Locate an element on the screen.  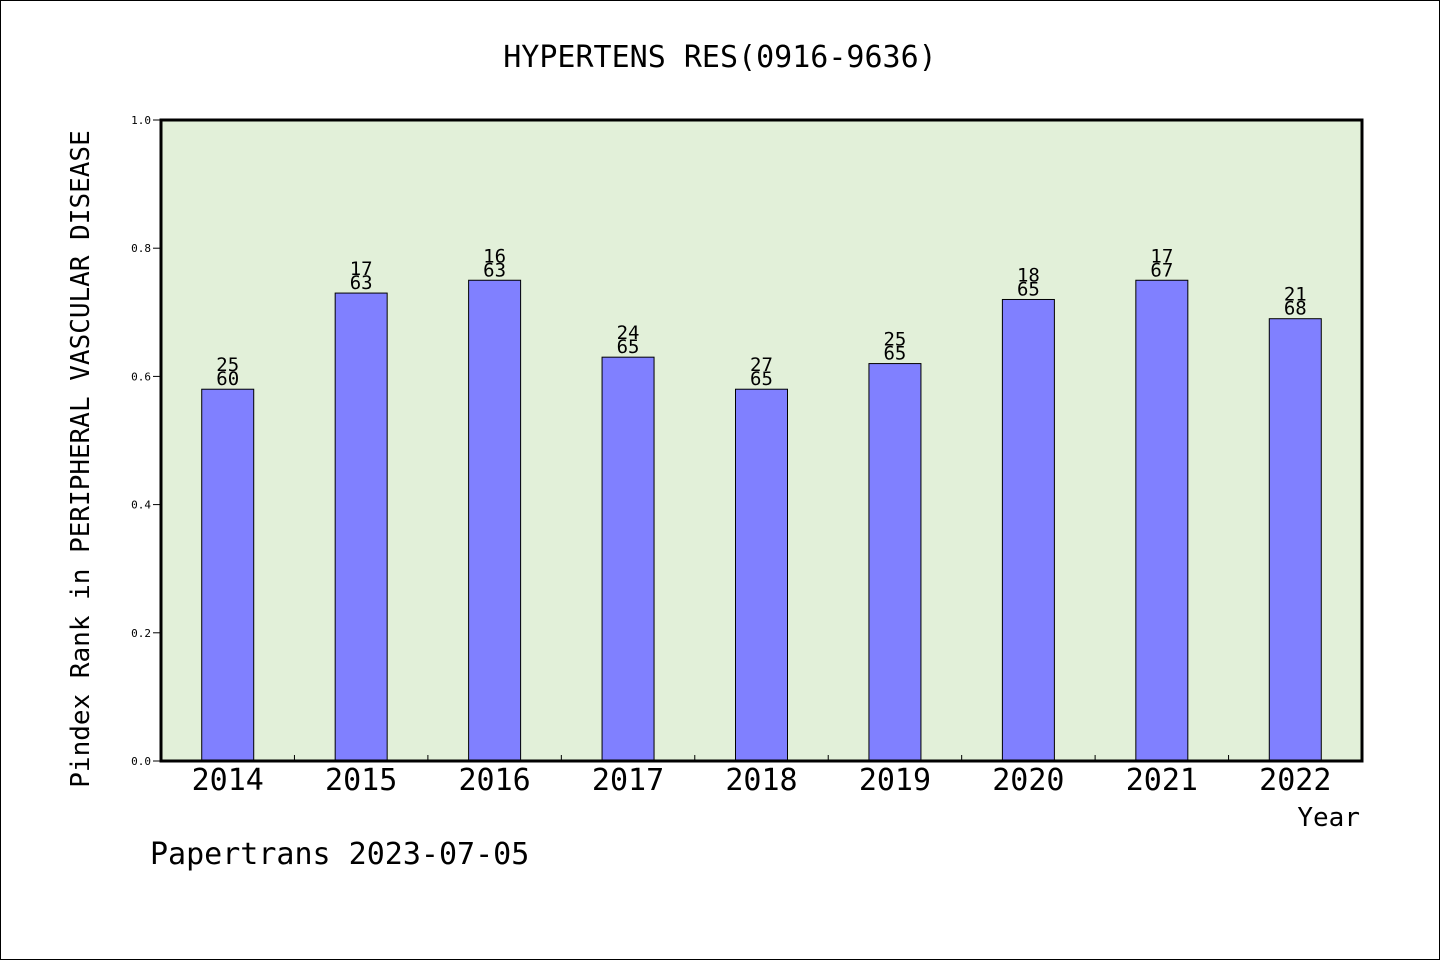
x-tick-label: 2021 is located at coordinates (1162, 780).